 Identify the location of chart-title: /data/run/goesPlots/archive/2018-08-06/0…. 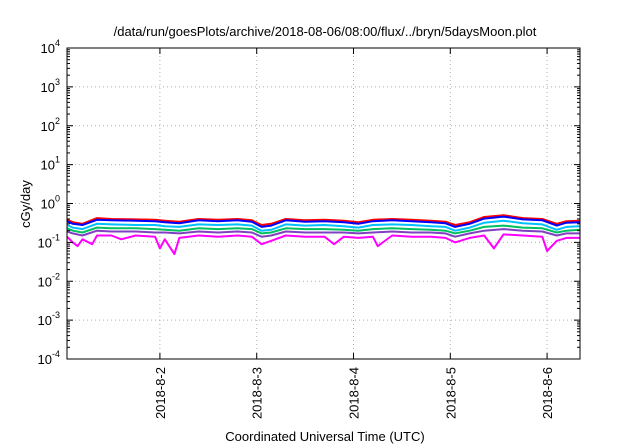
(325, 31).